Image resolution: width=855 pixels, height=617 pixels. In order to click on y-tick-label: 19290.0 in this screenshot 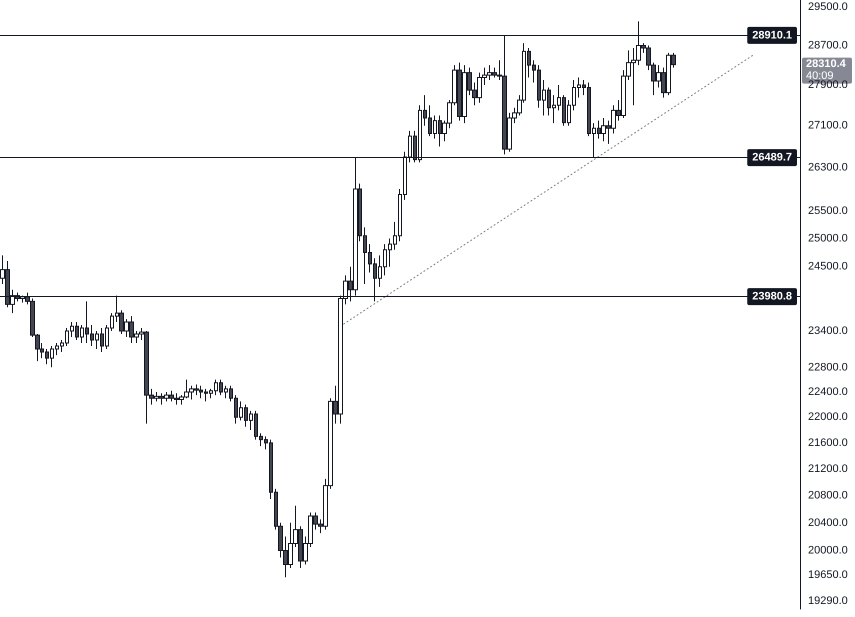, I will do `click(828, 601)`.